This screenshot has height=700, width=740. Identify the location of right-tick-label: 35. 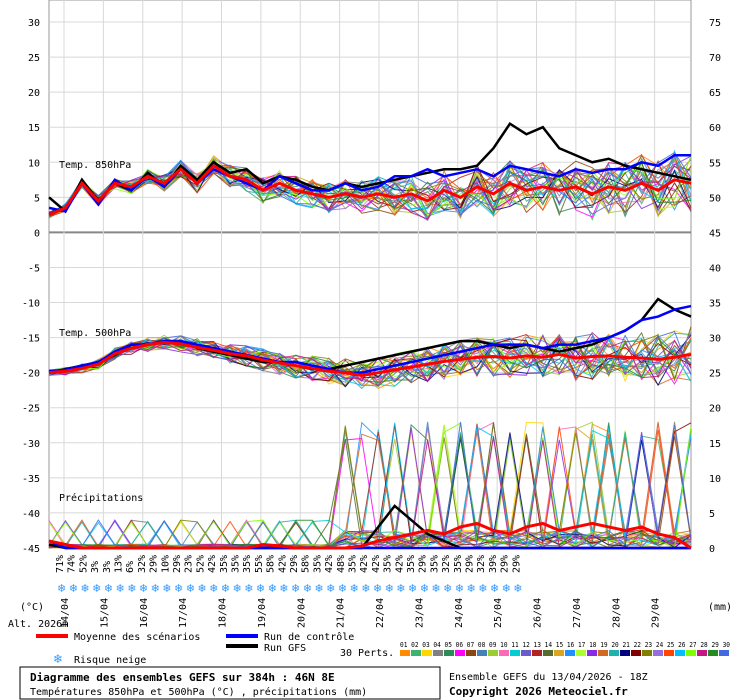
(715, 304).